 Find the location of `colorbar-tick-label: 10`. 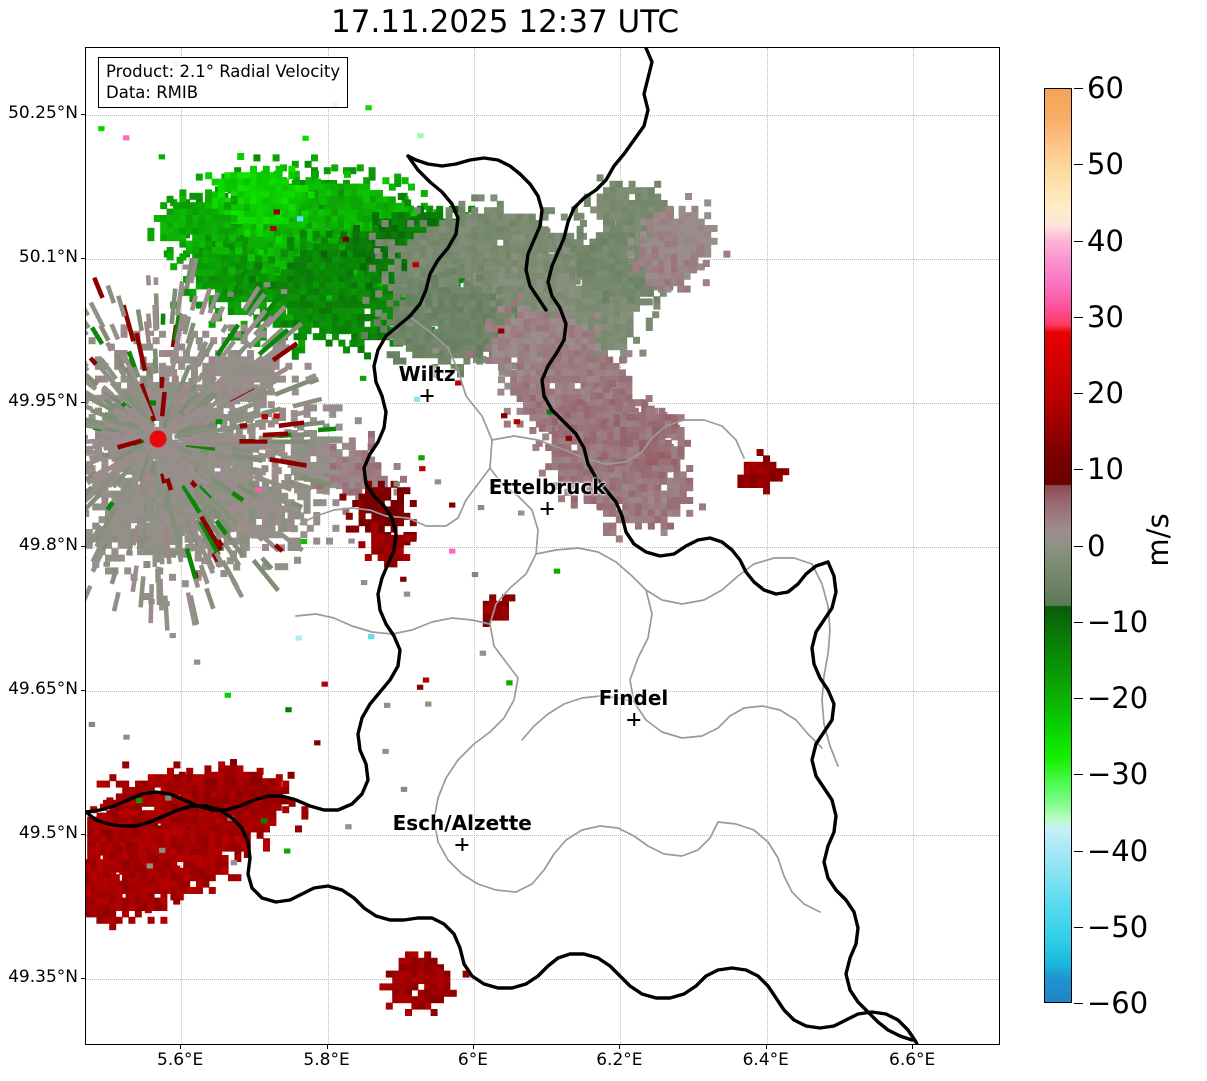

colorbar-tick-label: 10 is located at coordinates (1105, 469).